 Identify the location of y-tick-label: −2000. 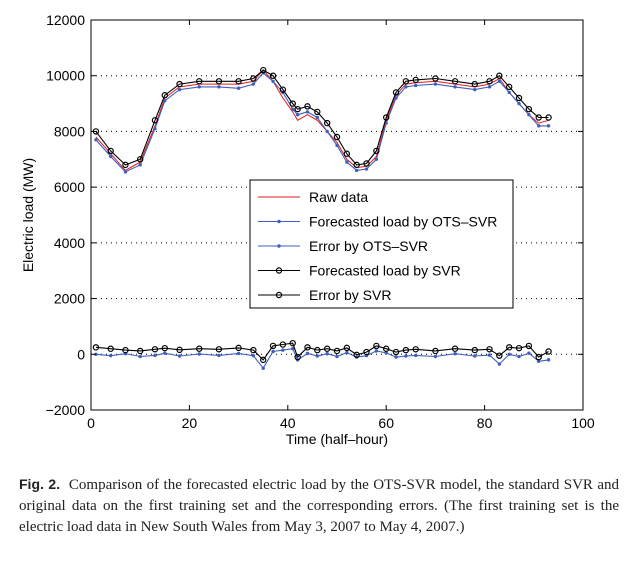
(66, 410).